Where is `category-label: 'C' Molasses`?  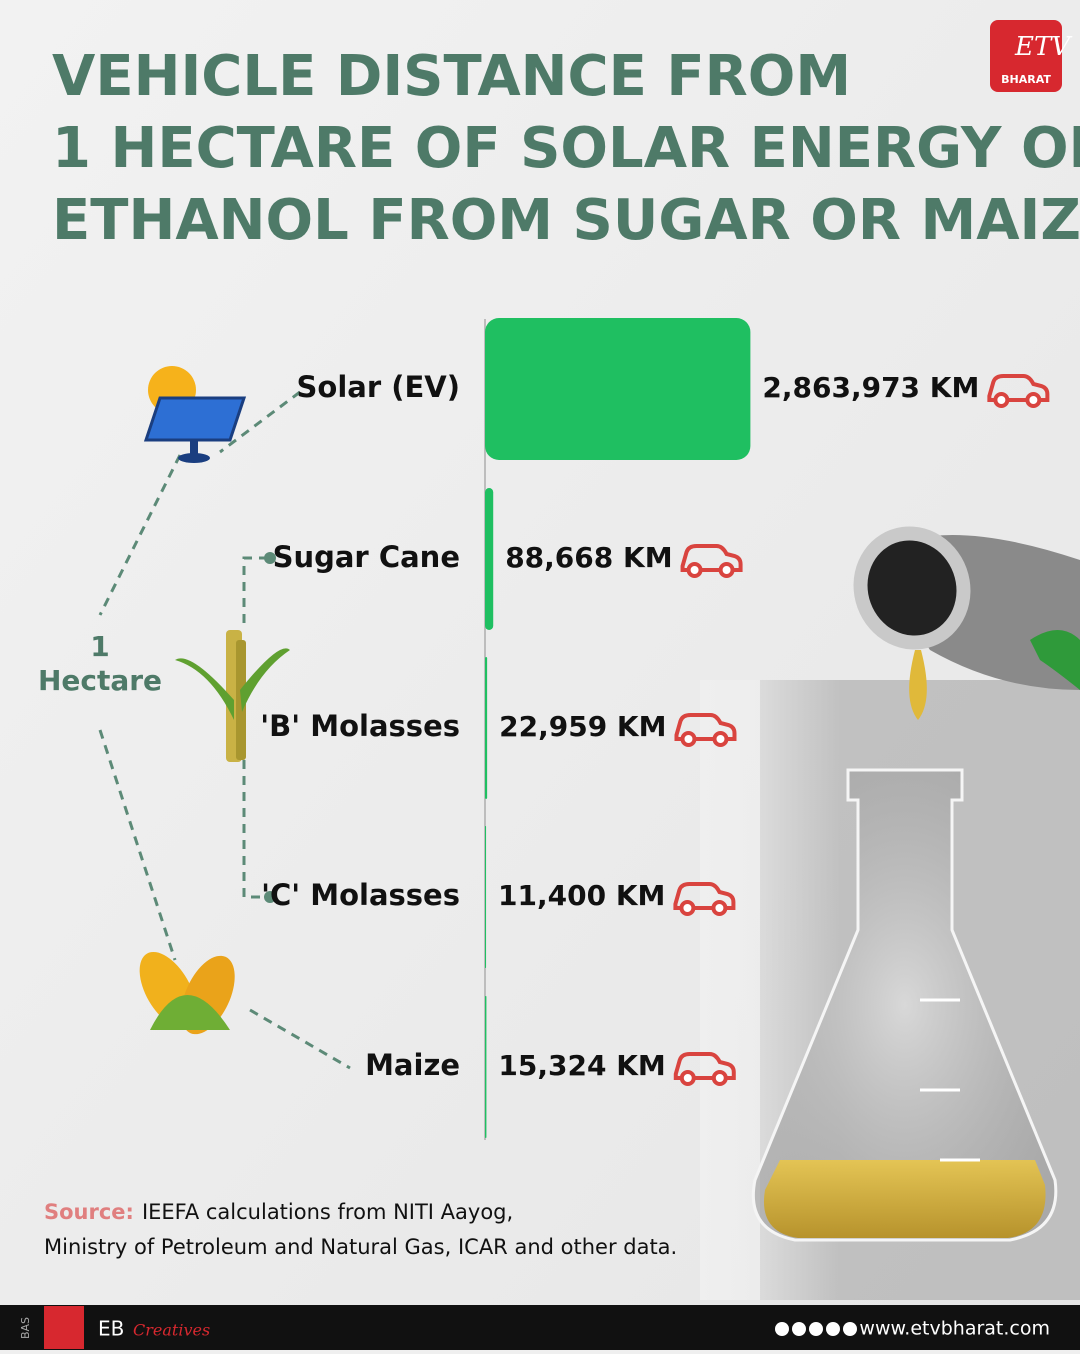 category-label: 'C' Molasses is located at coordinates (360, 895).